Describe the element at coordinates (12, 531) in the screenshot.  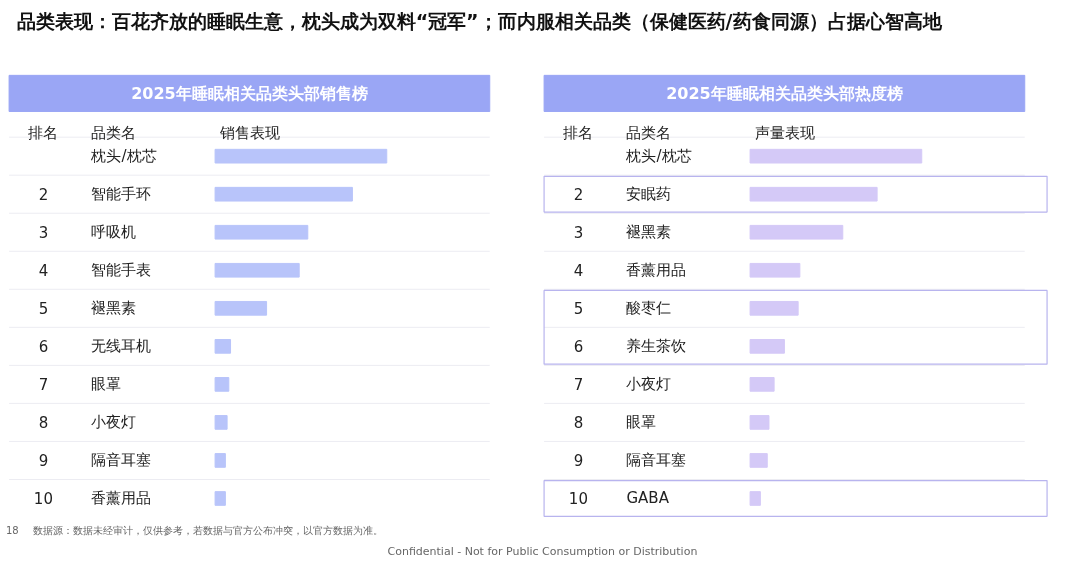
I see `text: 18` at that location.